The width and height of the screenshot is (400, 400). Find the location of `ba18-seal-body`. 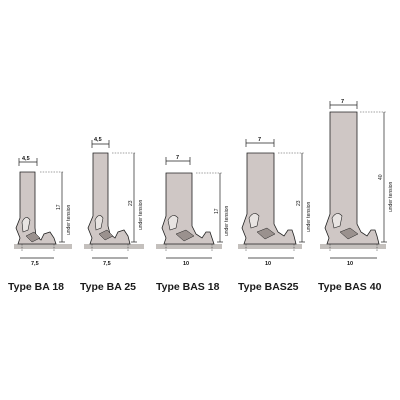

ba18-seal-body is located at coordinates (36, 208).